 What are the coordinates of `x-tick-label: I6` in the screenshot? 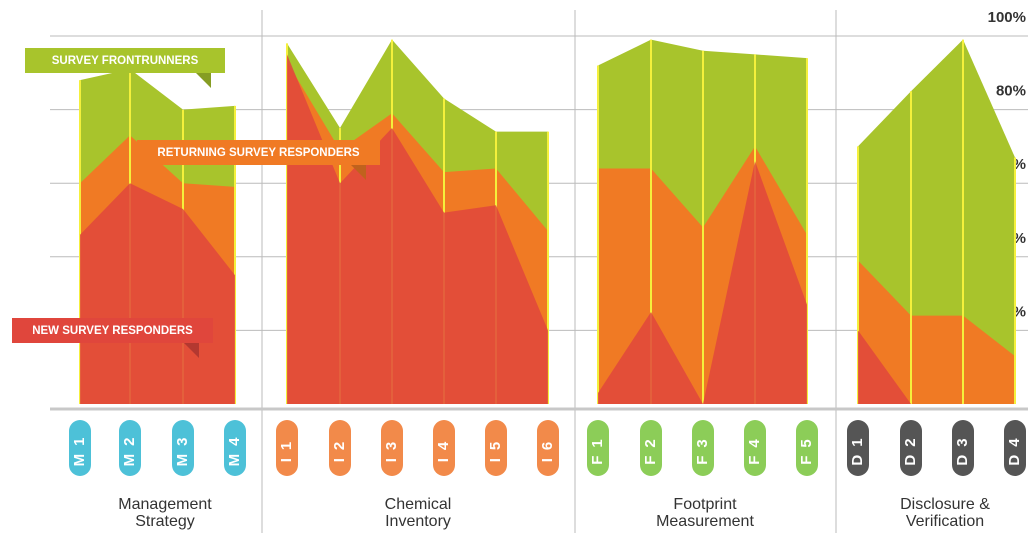 It's located at (547, 448).